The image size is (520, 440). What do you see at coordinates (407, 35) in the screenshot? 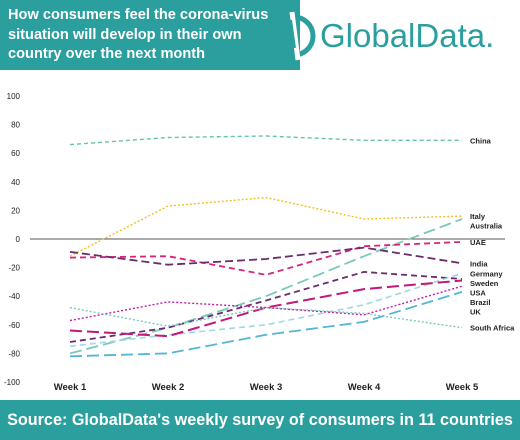
I see `globaldata-logo-text: GlobalData.` at bounding box center [407, 35].